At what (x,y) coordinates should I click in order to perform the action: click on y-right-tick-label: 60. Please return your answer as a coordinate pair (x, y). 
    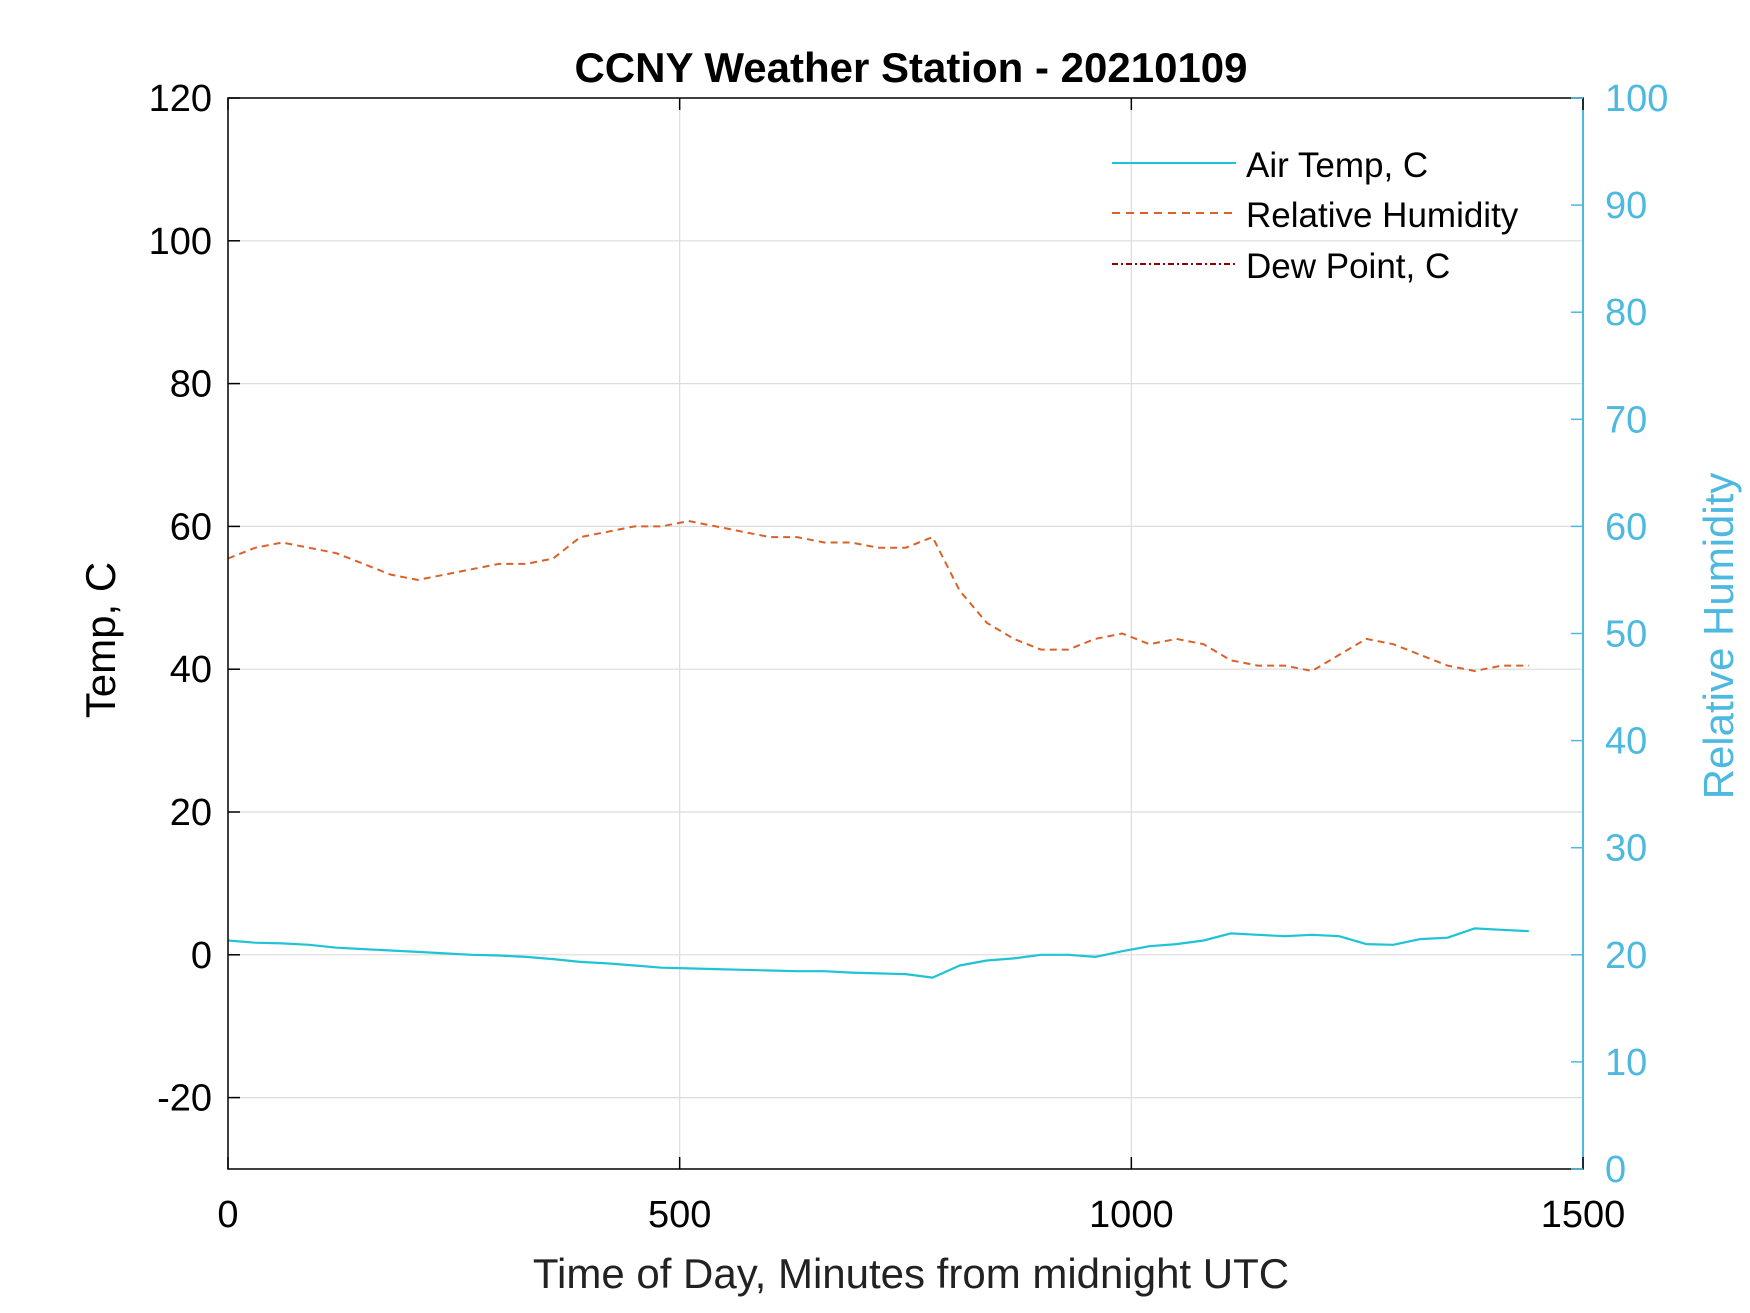
    Looking at the image, I should click on (1626, 527).